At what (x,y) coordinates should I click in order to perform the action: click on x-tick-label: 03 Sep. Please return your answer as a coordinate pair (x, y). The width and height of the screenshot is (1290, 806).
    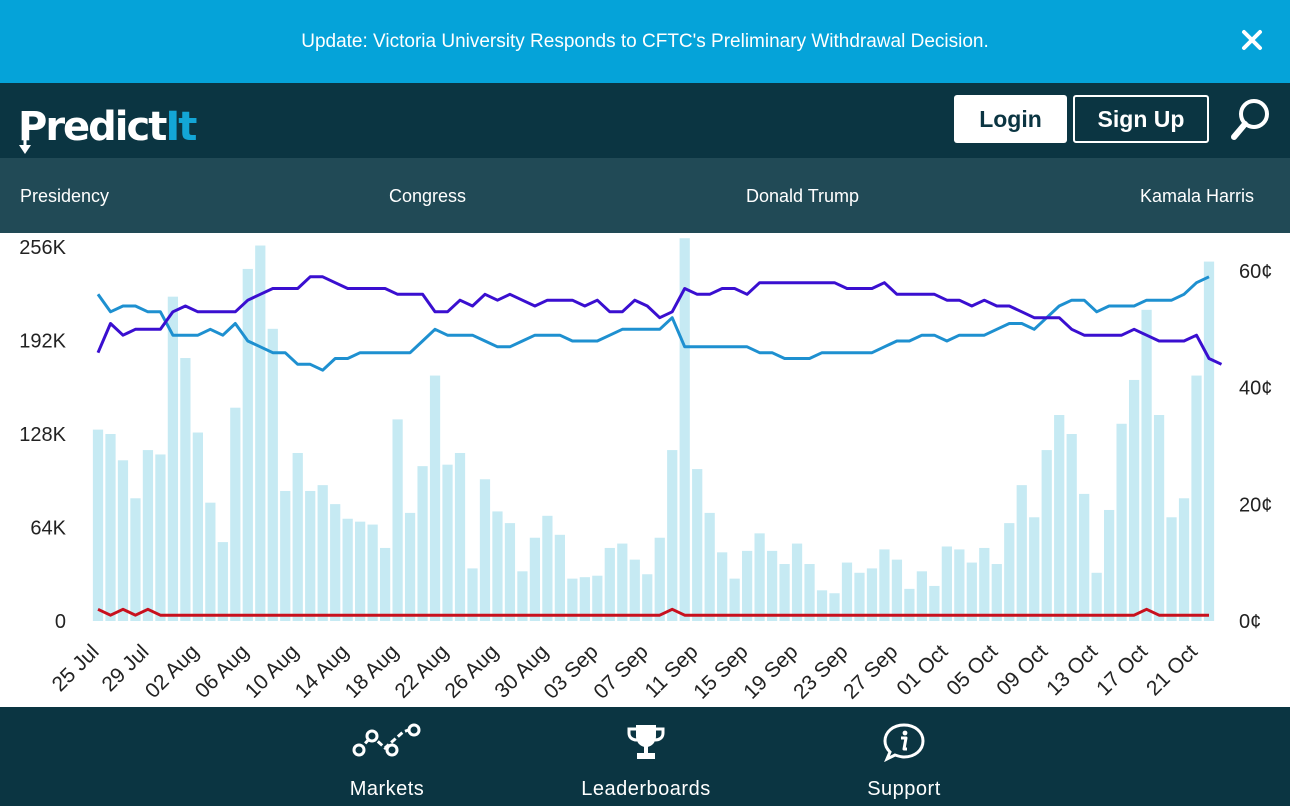
    Looking at the image, I should click on (571, 671).